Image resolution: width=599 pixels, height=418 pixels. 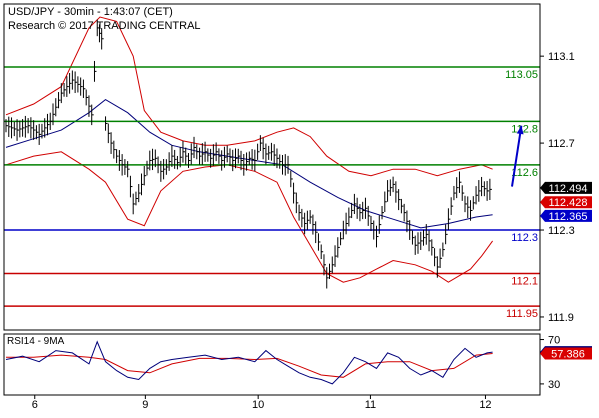 I want to click on arrow-head, so click(x=520, y=130).